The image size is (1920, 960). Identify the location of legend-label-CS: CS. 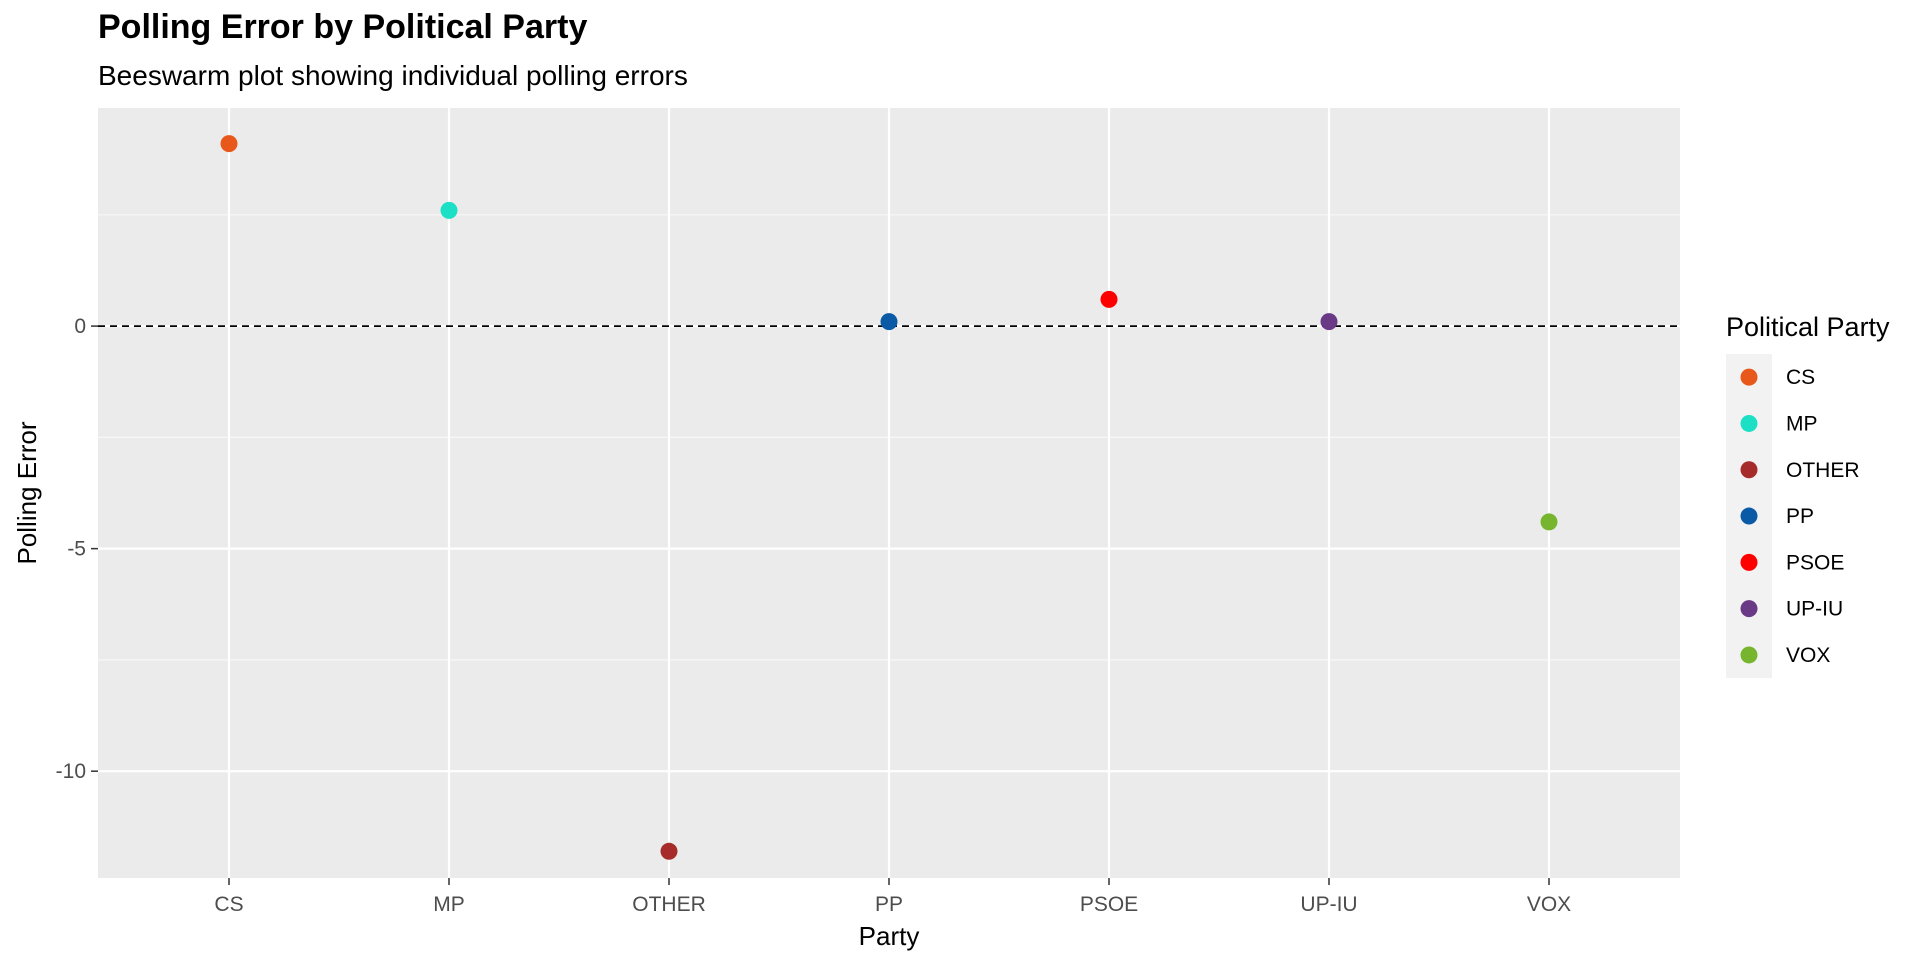
(1800, 377).